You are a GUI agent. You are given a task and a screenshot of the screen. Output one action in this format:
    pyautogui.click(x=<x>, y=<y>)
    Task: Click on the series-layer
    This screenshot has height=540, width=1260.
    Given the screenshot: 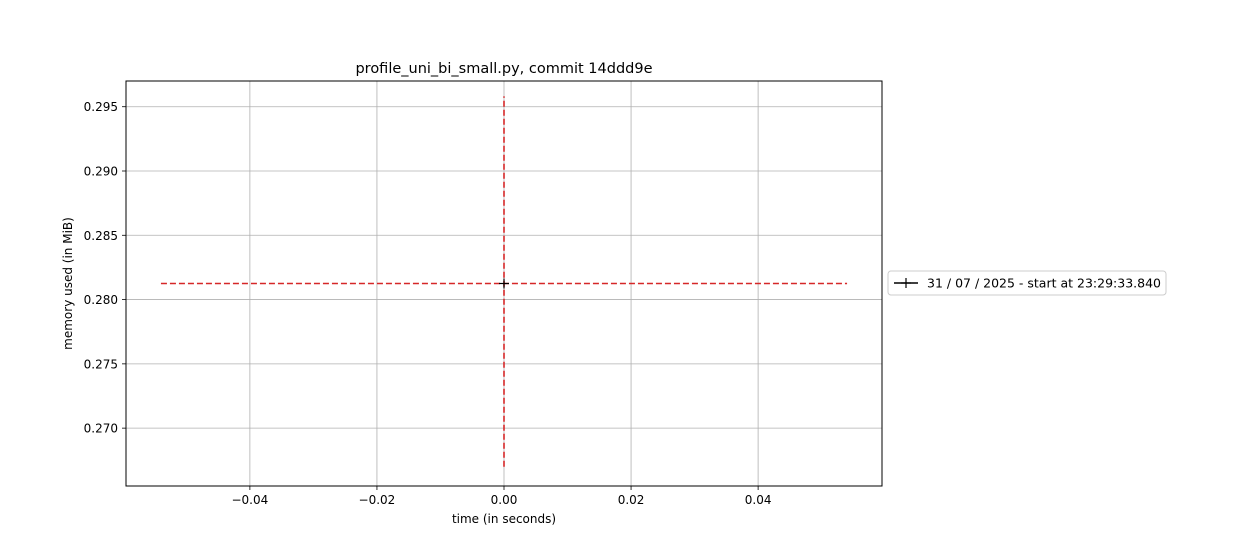 What is the action you would take?
    pyautogui.click(x=504, y=283)
    